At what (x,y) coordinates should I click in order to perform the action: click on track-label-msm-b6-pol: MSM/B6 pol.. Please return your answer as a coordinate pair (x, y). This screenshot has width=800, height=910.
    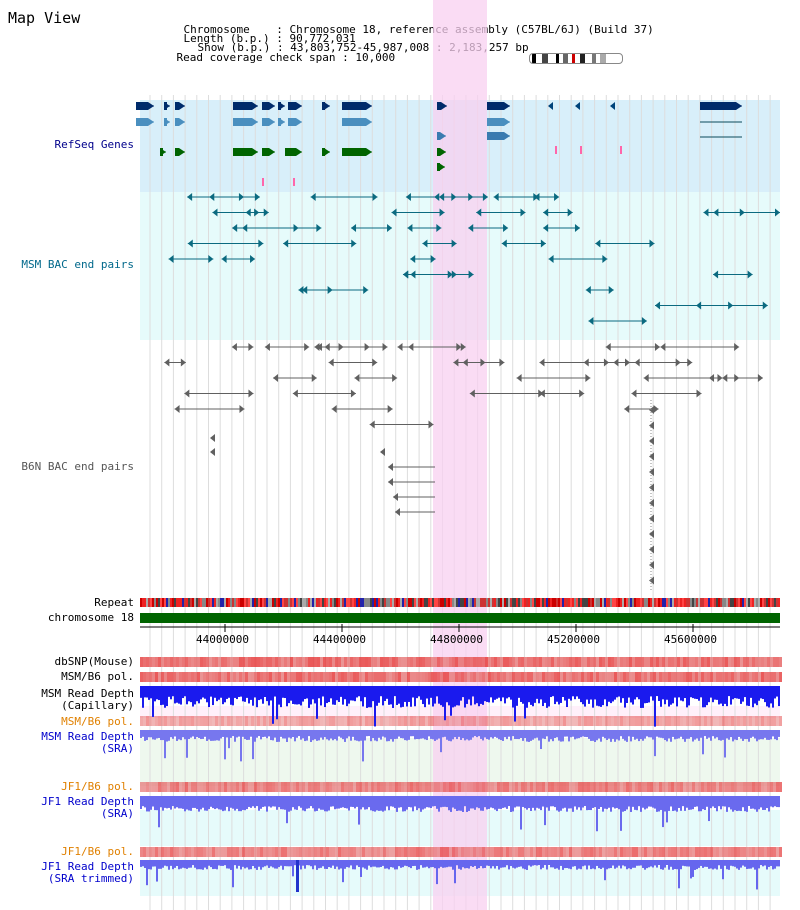
    Looking at the image, I should click on (97, 676).